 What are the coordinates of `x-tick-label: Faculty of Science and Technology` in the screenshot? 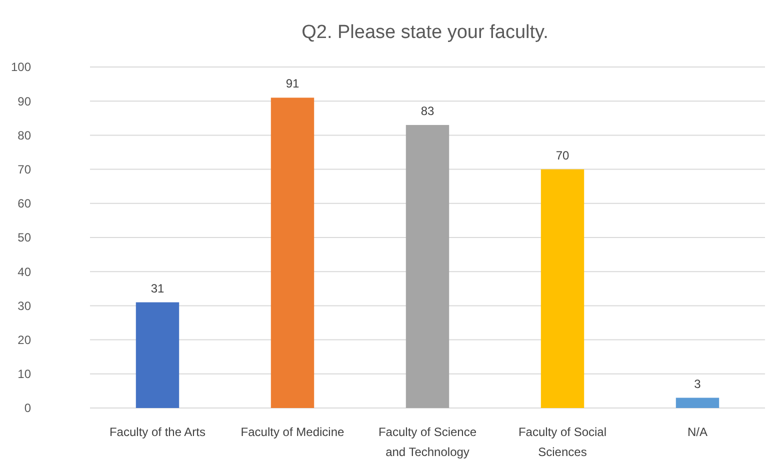 It's located at (427, 442).